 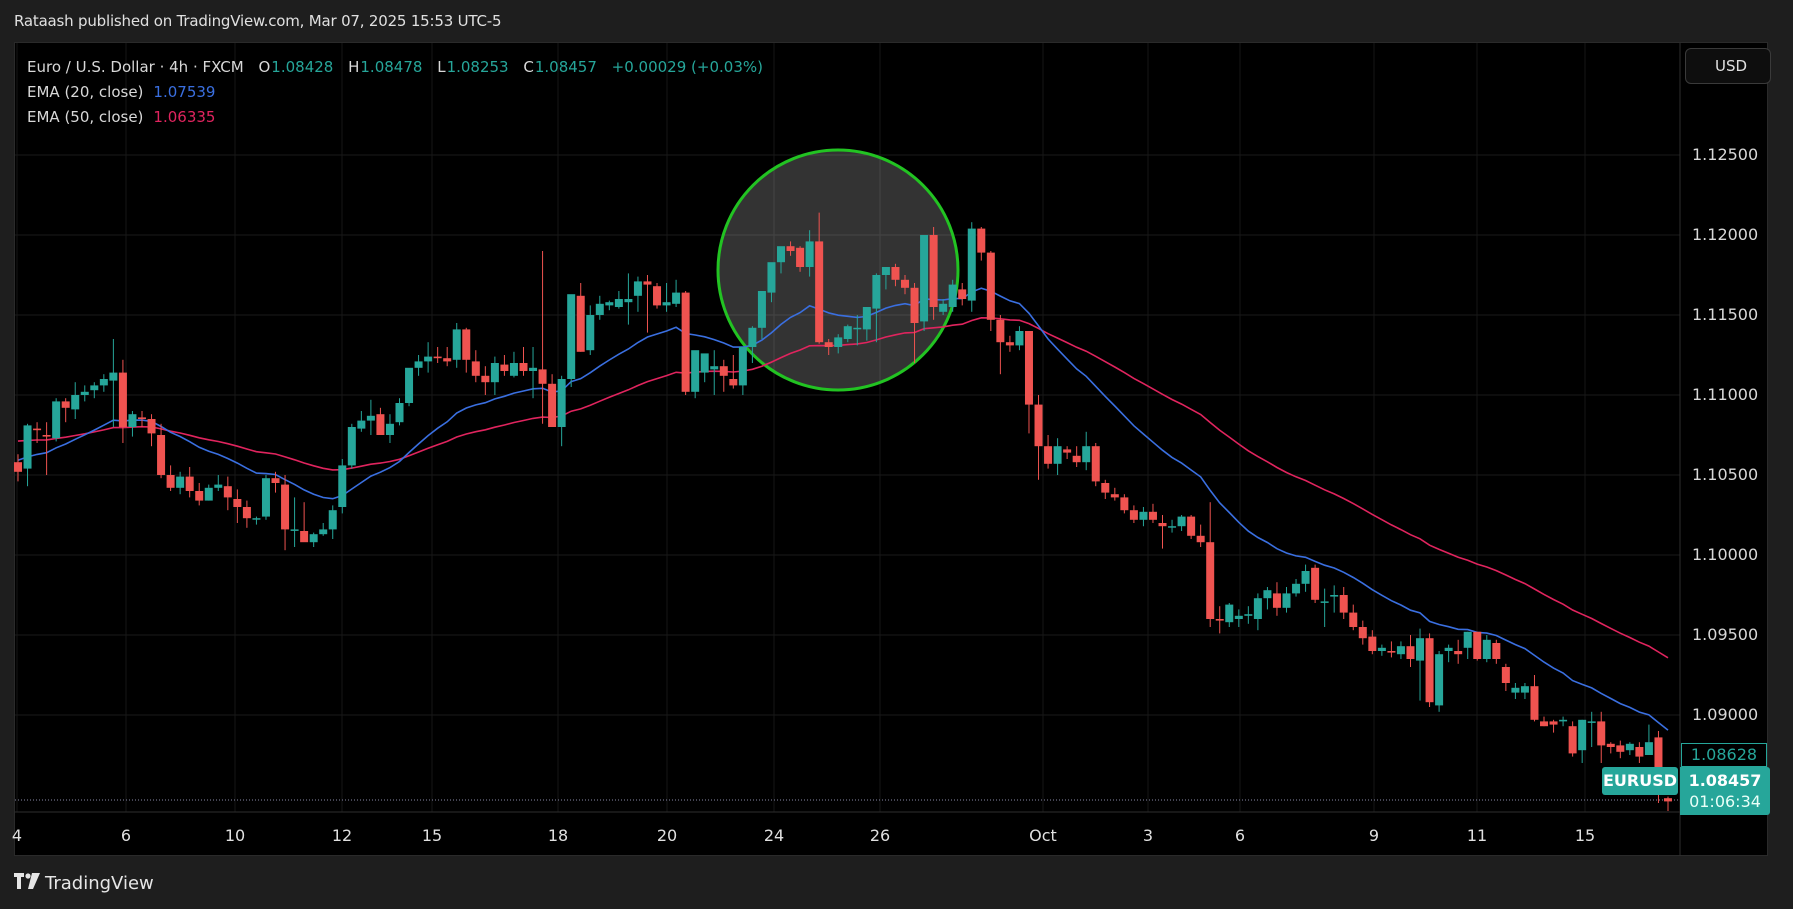 I want to click on currency-button: USD, so click(x=1728, y=66).